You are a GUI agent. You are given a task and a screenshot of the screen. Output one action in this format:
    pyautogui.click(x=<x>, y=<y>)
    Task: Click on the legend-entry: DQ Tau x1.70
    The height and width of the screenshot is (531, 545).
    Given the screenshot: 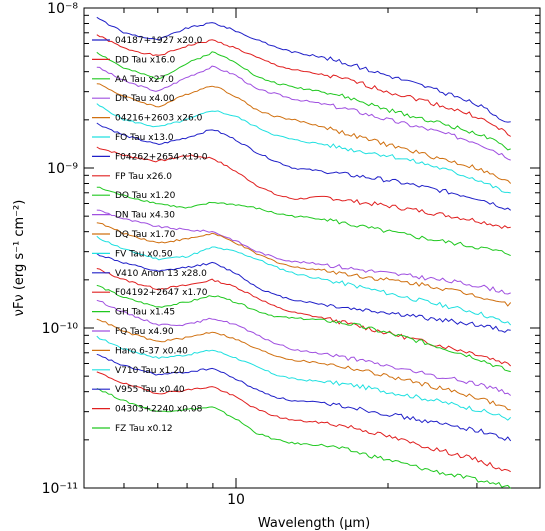 What is the action you would take?
    pyautogui.click(x=145, y=235)
    